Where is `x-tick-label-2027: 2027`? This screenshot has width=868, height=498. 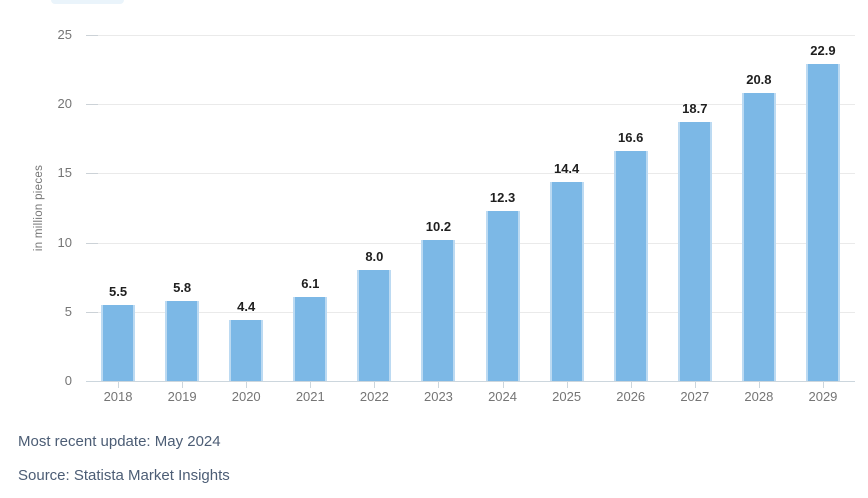
x-tick-label-2027: 2027 is located at coordinates (695, 396).